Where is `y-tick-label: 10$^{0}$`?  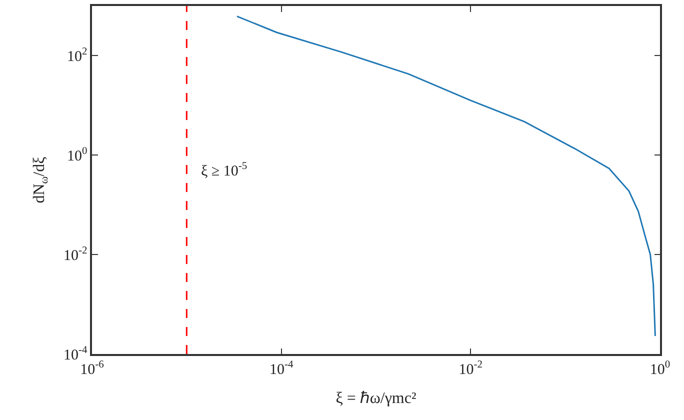 y-tick-label: 10$^{0}$ is located at coordinates (77, 155).